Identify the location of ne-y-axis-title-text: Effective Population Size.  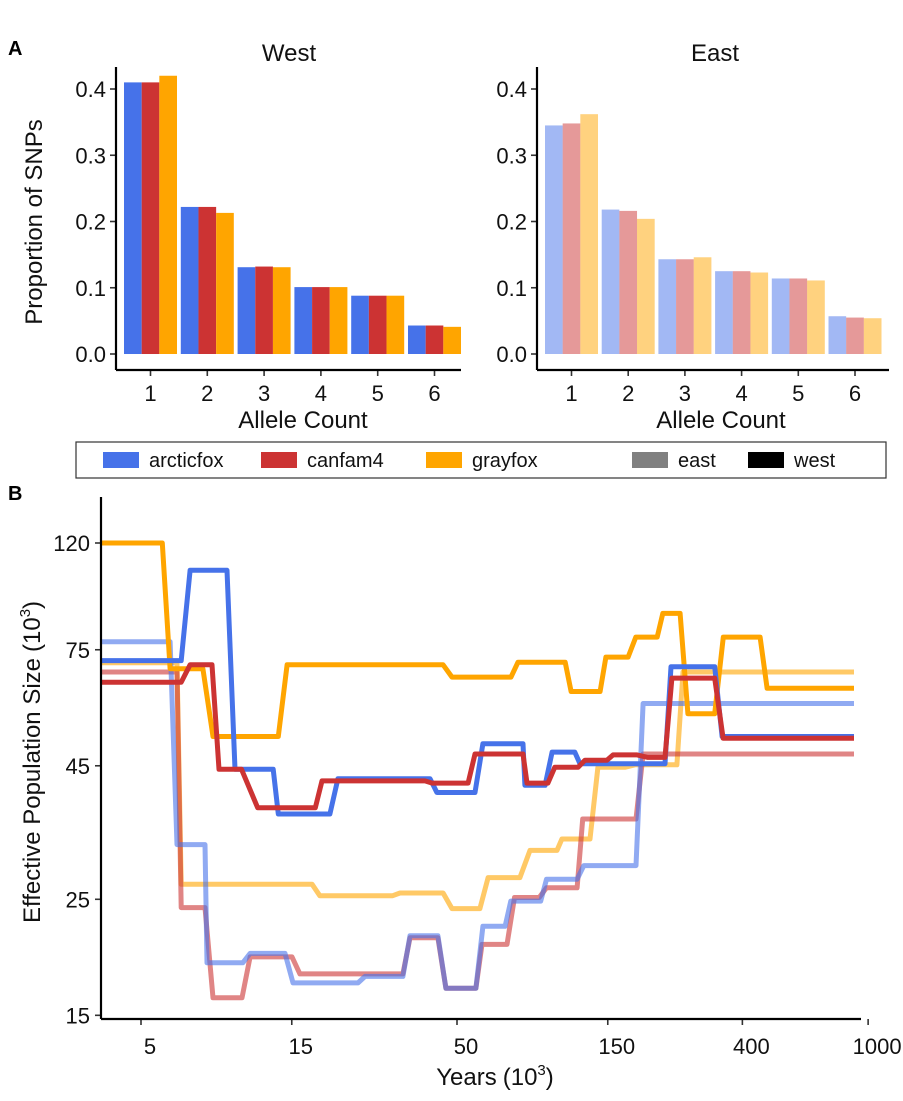
(32, 790).